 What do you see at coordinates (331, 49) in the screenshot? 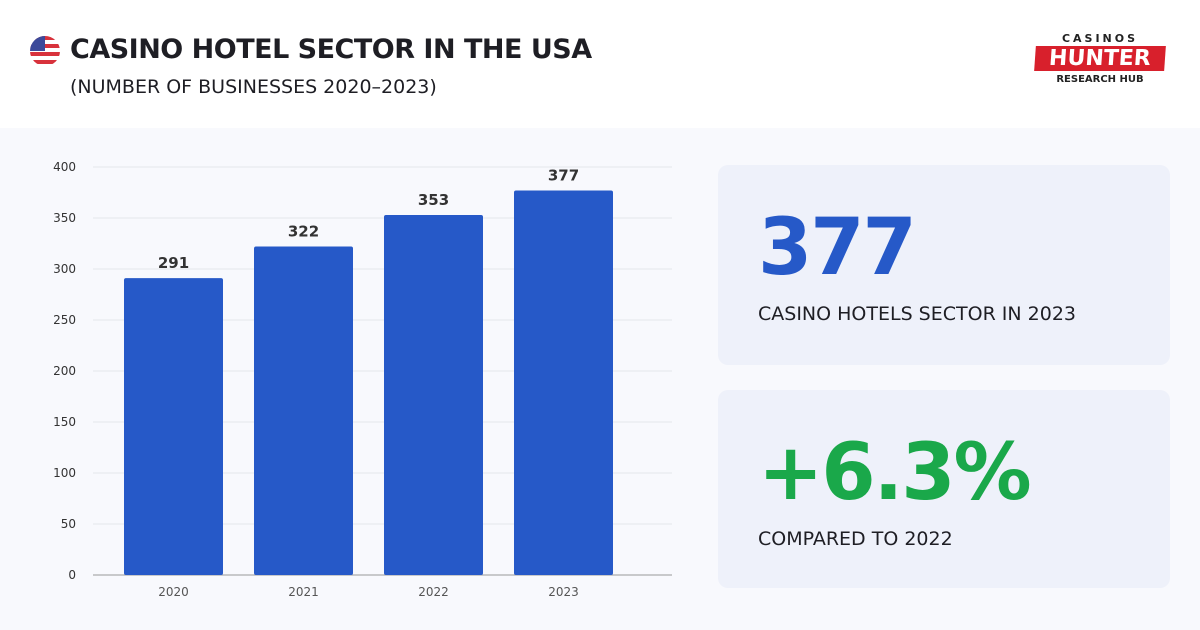
I see `page-title: CASINO HOTEL SECTOR IN THE USA` at bounding box center [331, 49].